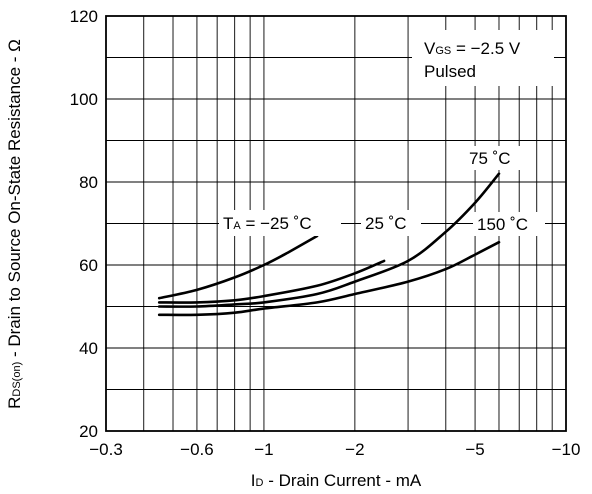 The height and width of the screenshot is (494, 592). I want to click on ta-subscript: A, so click(237, 226).